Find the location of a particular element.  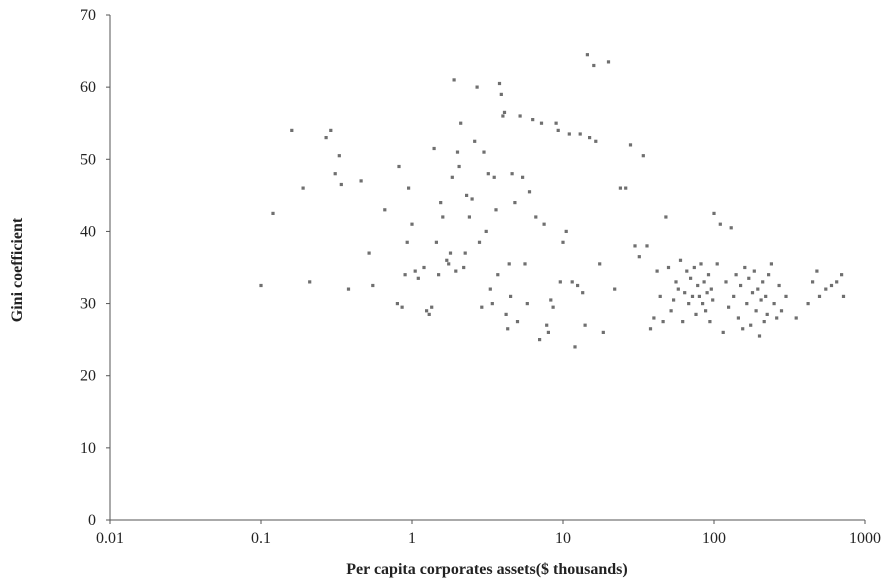

x-tick-label: 100 is located at coordinates (714, 538).